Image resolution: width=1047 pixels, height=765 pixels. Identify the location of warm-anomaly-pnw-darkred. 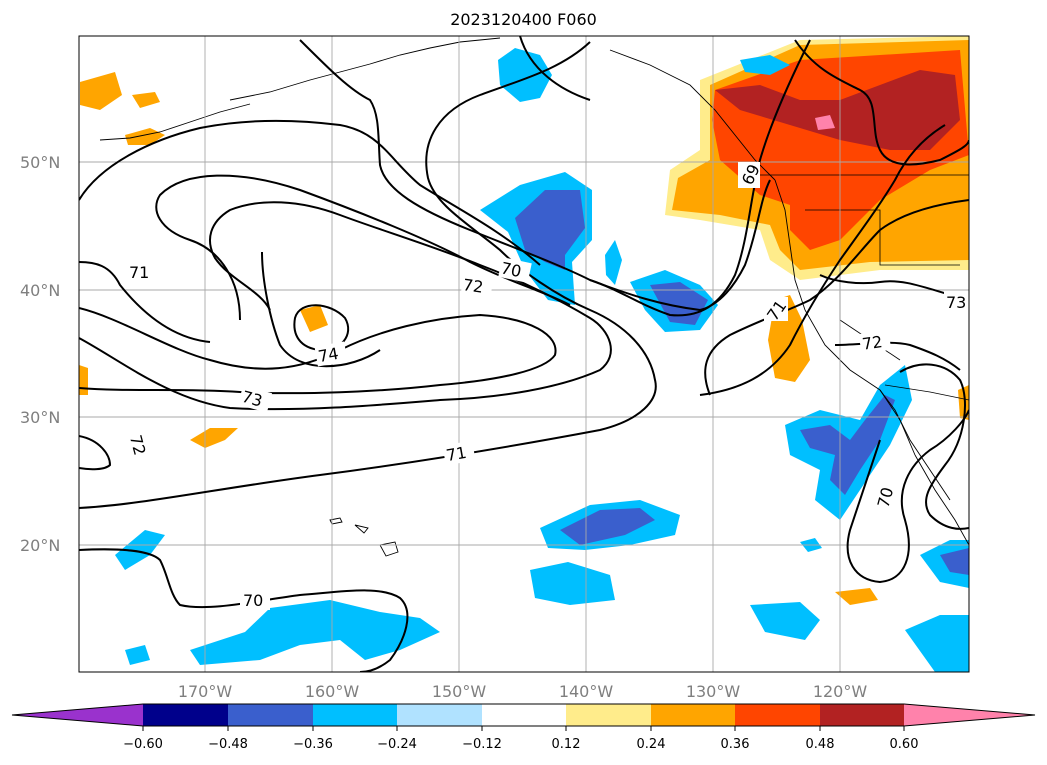
(837, 110).